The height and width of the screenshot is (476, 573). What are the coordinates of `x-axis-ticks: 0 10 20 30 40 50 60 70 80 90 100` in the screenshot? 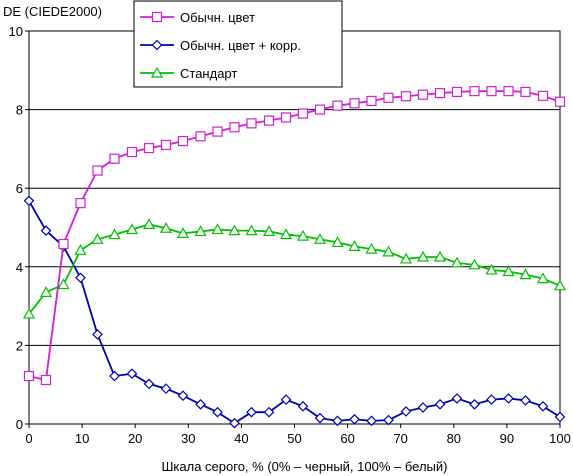 It's located at (298, 435).